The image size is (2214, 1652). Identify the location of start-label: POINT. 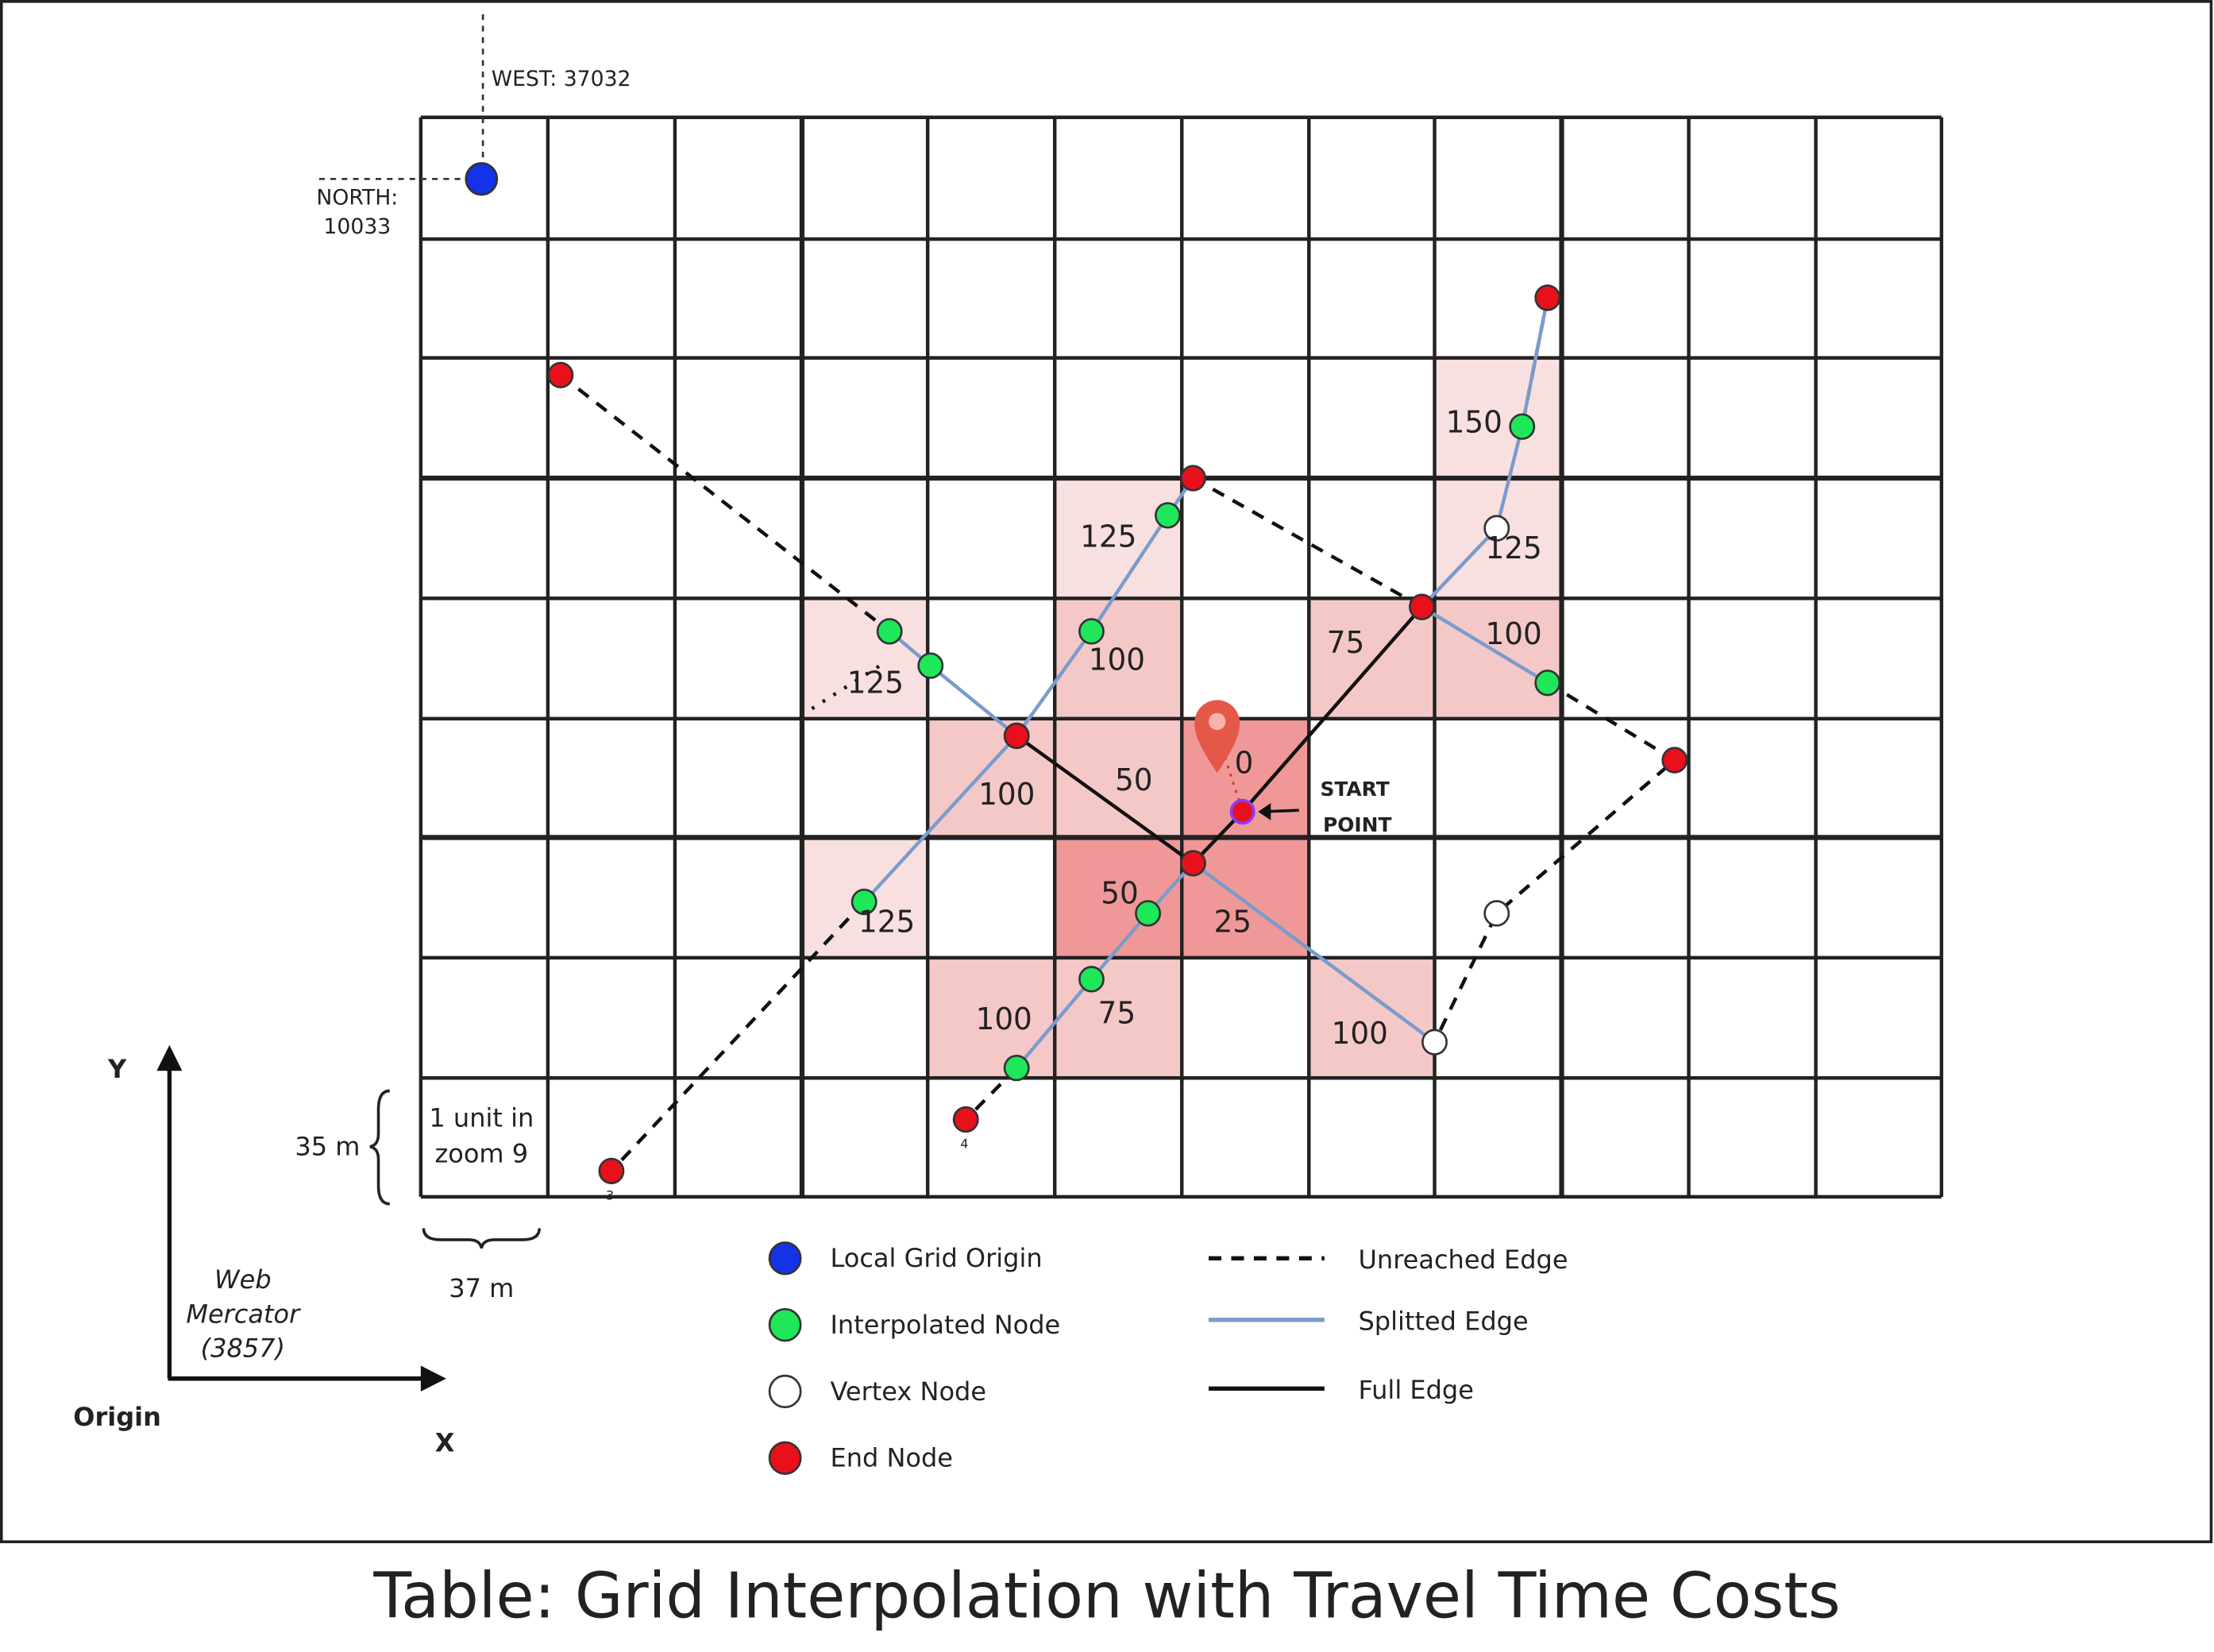
(1357, 824).